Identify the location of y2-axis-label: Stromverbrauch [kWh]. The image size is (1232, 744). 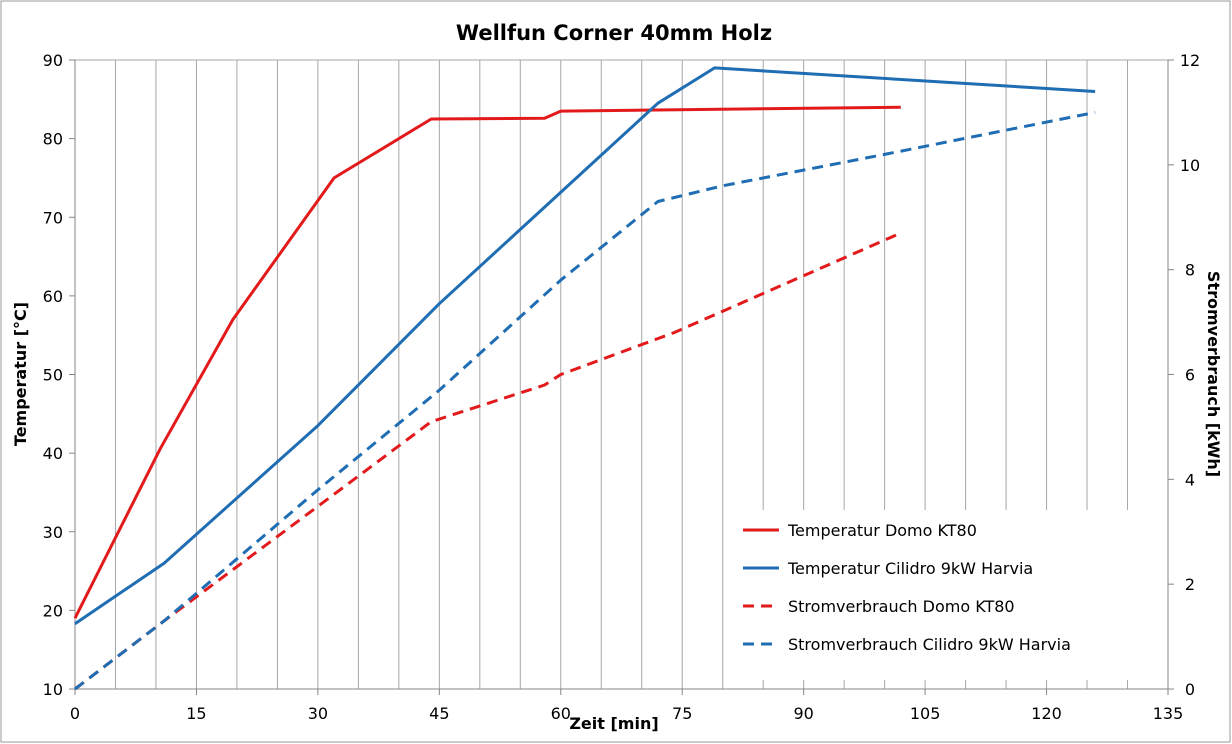
(1213, 374).